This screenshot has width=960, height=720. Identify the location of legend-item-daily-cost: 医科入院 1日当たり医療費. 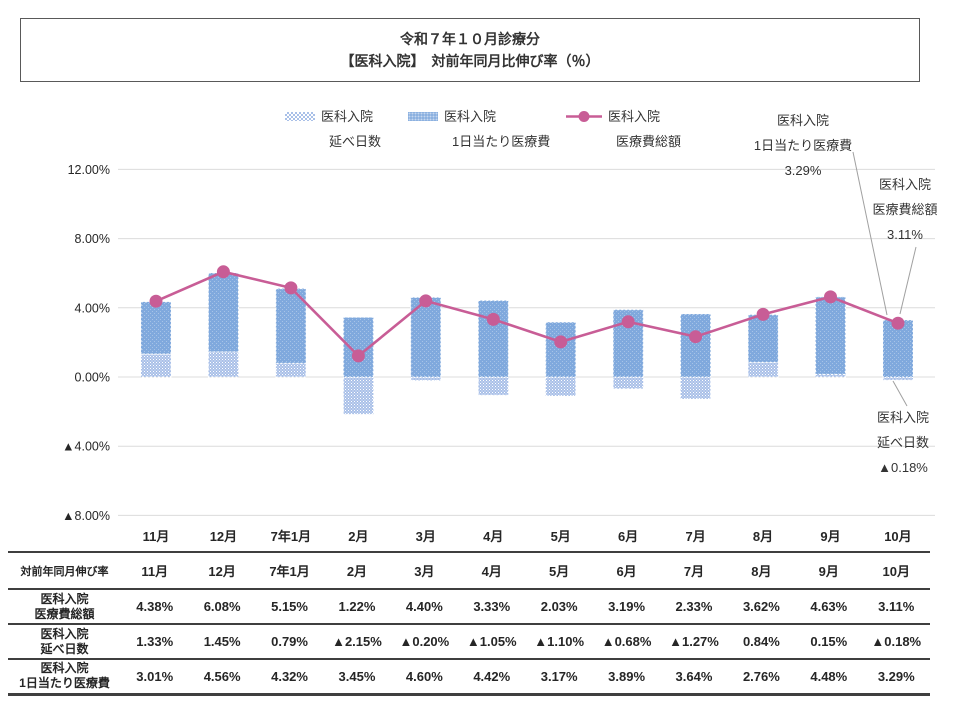
(479, 129).